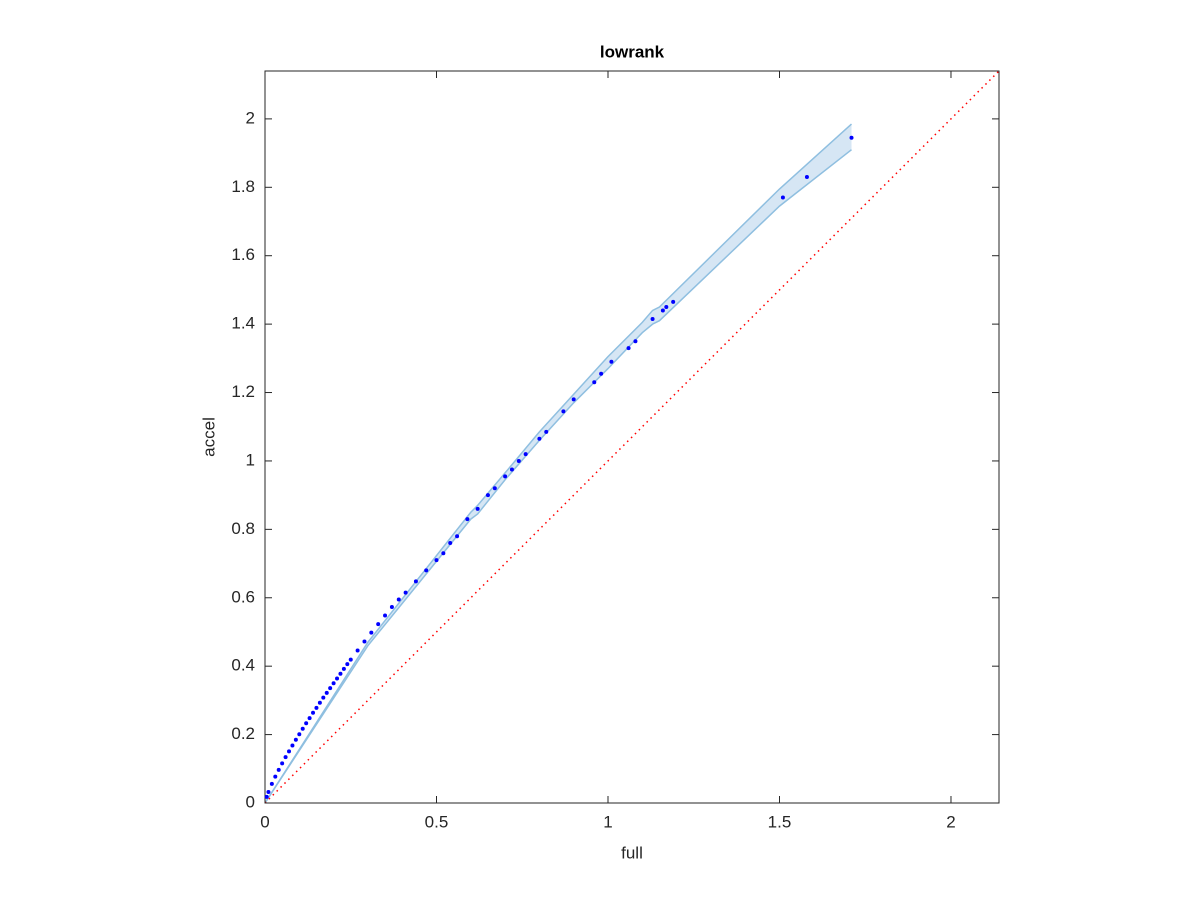 The image size is (1200, 900). I want to click on y-tick-label: 1.4, so click(243, 323).